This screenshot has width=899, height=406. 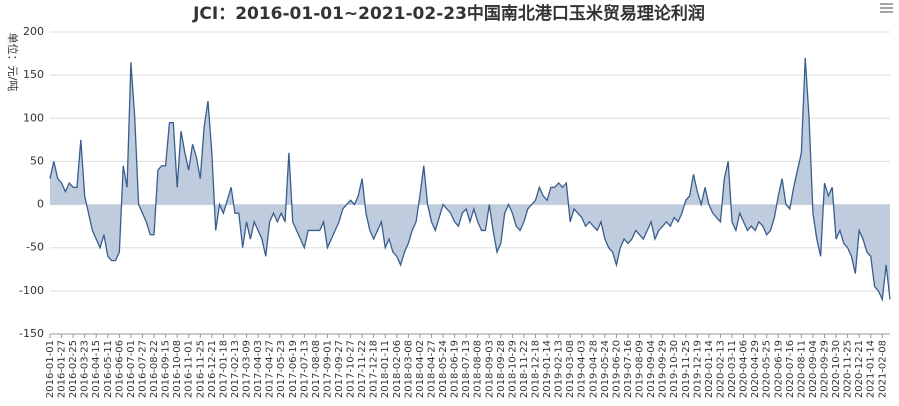 What do you see at coordinates (258, 369) in the screenshot?
I see `x-tick-label: 2017-04-03` at bounding box center [258, 369].